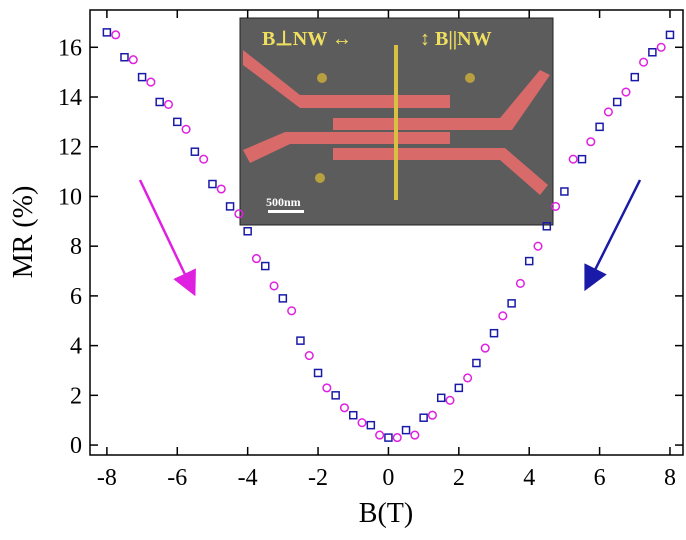  What do you see at coordinates (600, 478) in the screenshot?
I see `x-tick-label: 6` at bounding box center [600, 478].